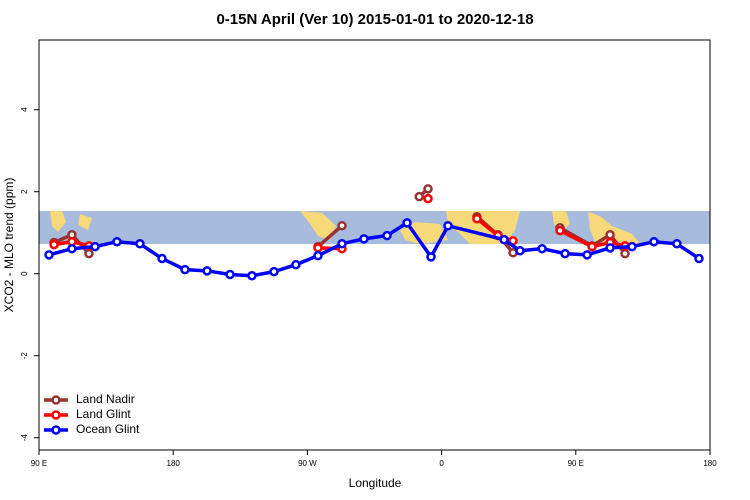  Describe the element at coordinates (375, 483) in the screenshot. I see `x-axis-label: Longitude` at that location.